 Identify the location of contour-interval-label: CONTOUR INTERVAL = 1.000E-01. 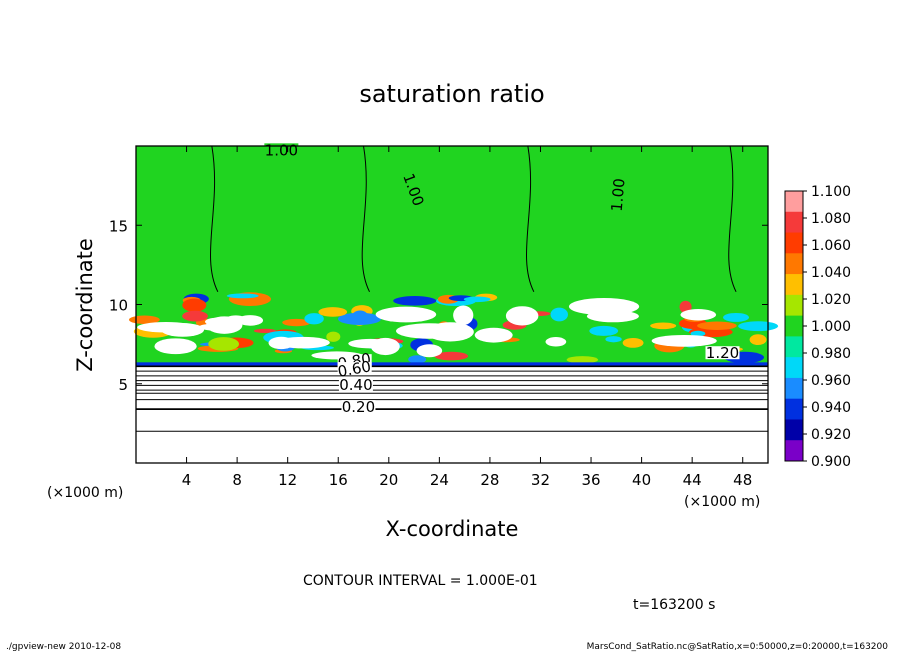
(420, 581).